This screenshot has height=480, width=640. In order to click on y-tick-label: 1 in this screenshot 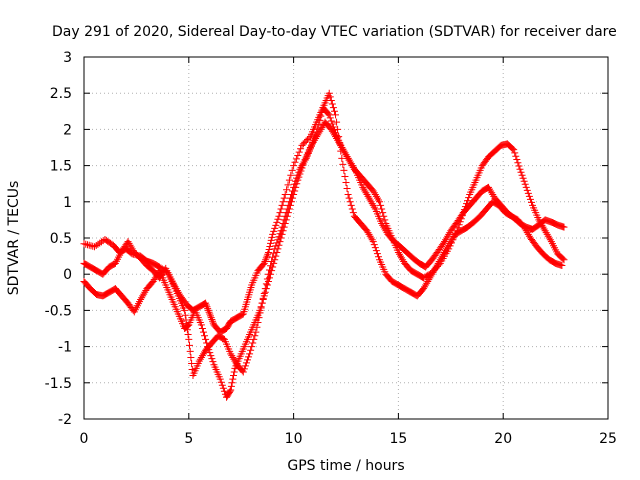, I will do `click(67, 203)`.